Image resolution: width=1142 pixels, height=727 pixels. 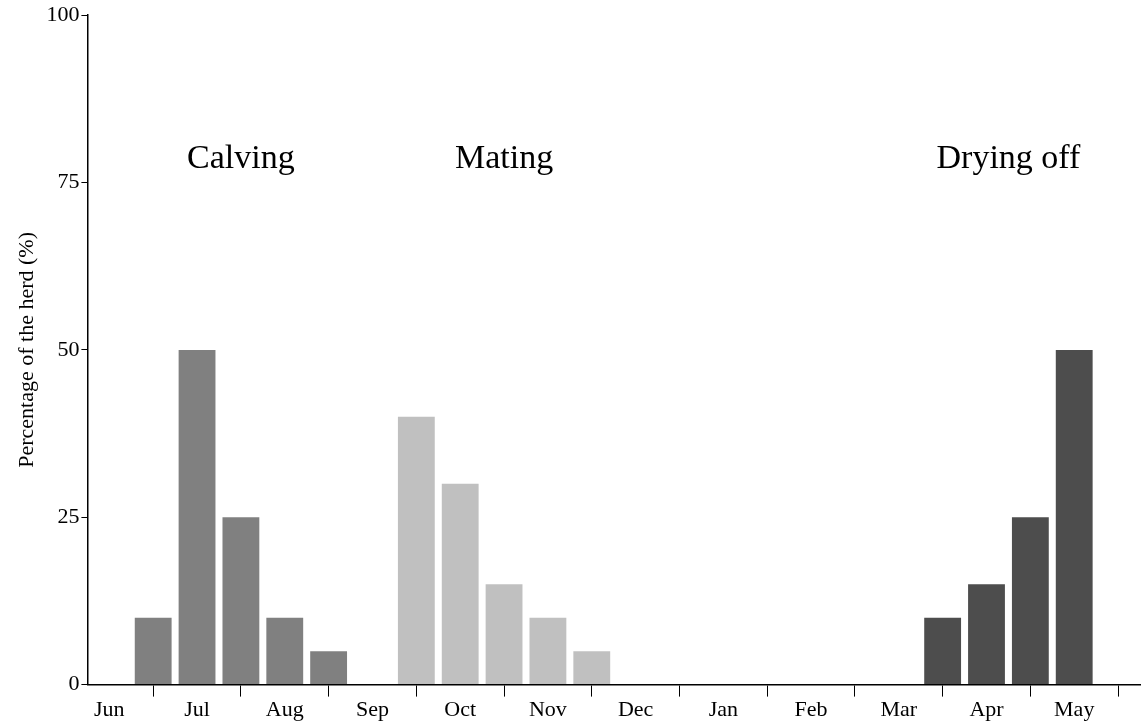 What do you see at coordinates (372, 708) in the screenshot?
I see `x-tick-label: Sep` at bounding box center [372, 708].